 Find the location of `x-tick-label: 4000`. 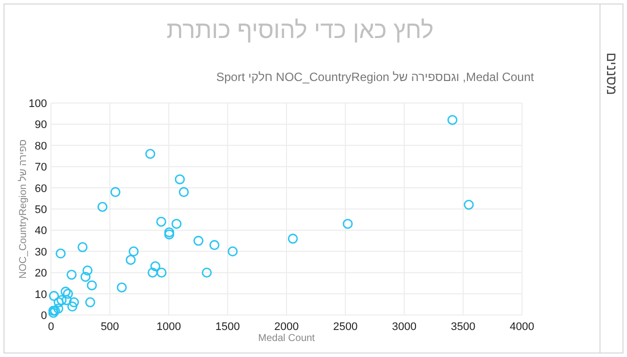

x-tick-label: 4000 is located at coordinates (522, 327).